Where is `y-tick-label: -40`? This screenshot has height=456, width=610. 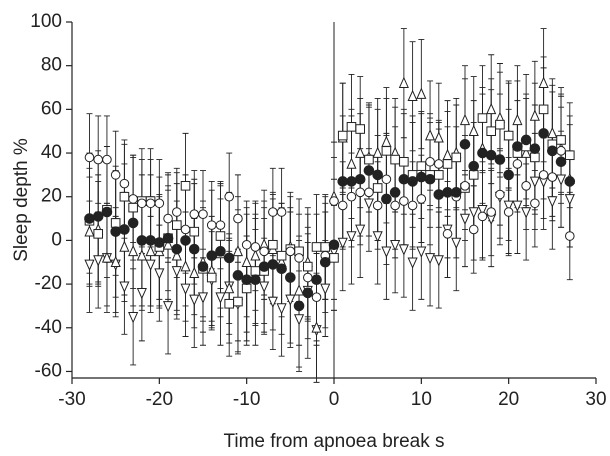 y-tick-label: -40 is located at coordinates (48, 327).